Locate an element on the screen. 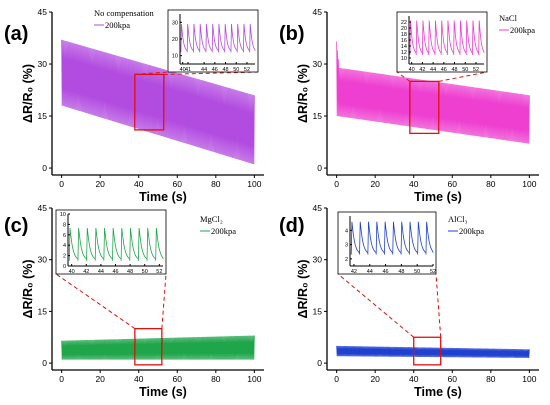 The height and width of the screenshot is (405, 550). inset-y-tick-label: 14 is located at coordinates (404, 47).